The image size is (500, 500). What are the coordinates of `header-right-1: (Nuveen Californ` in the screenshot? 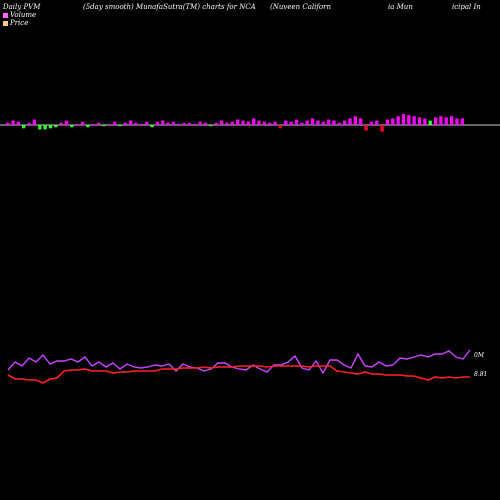 It's located at (301, 7).